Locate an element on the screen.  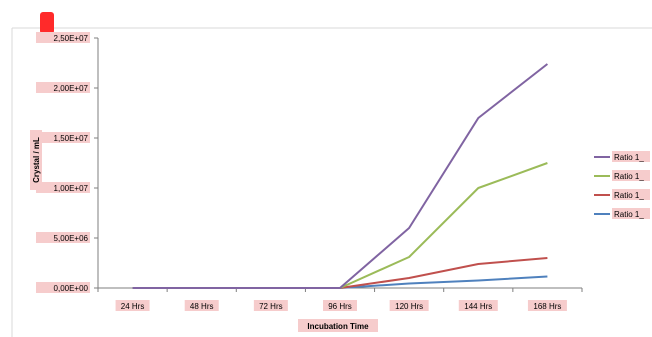
y-axis-title-highlight is located at coordinates (36, 160).